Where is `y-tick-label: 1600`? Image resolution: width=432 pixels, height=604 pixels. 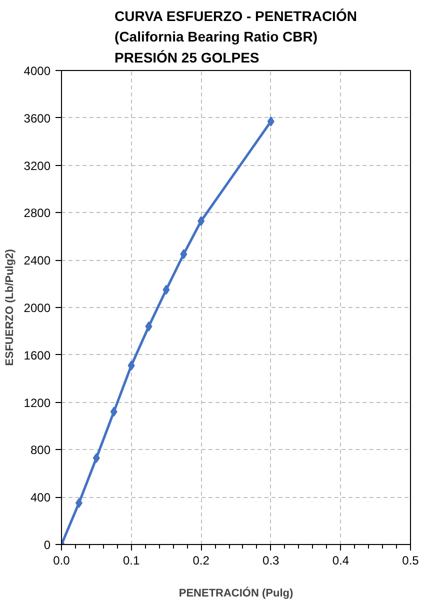
y-tick-label: 1600 is located at coordinates (37, 355).